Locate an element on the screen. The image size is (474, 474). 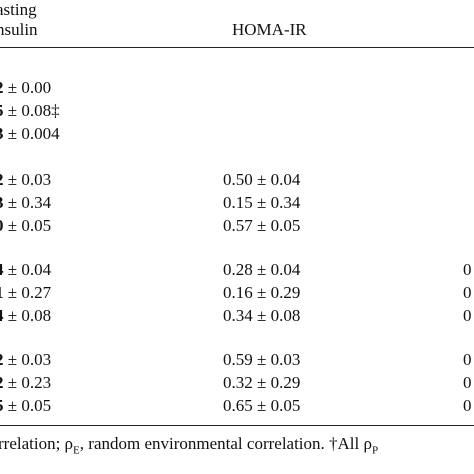
cell: 0 ± 0.05 is located at coordinates (25, 226).